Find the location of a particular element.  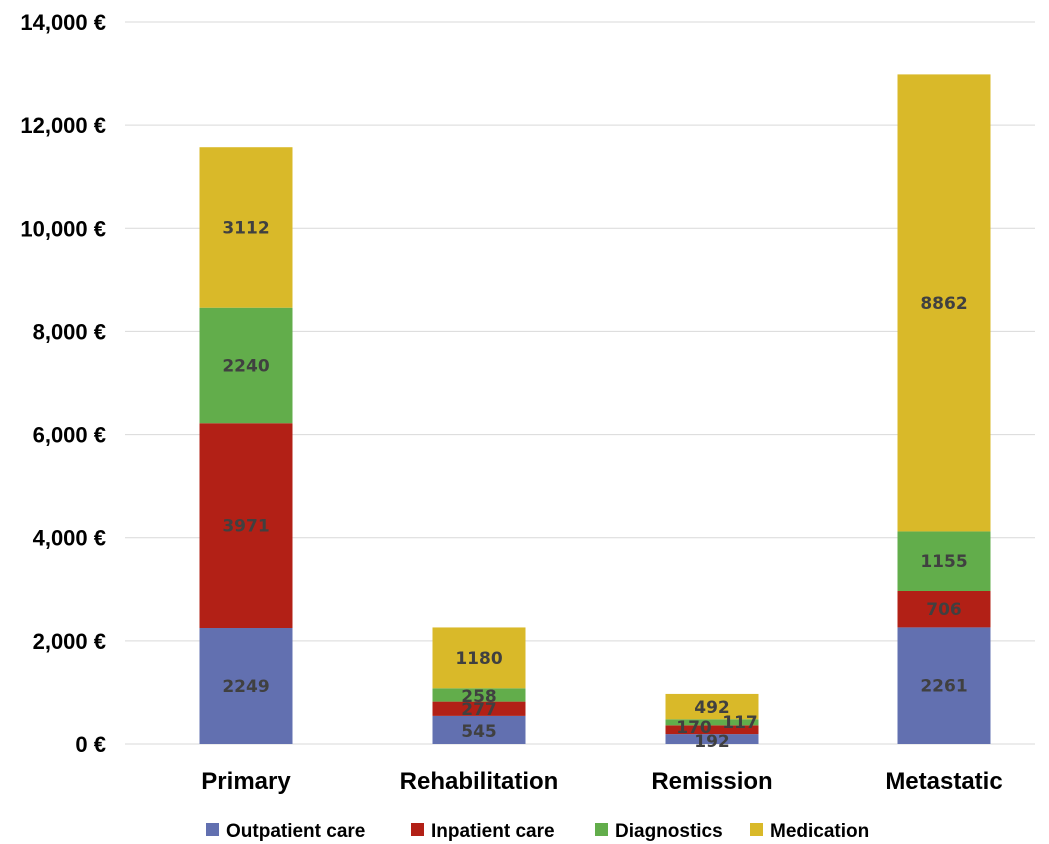

data-label: 8862 is located at coordinates (943, 304).